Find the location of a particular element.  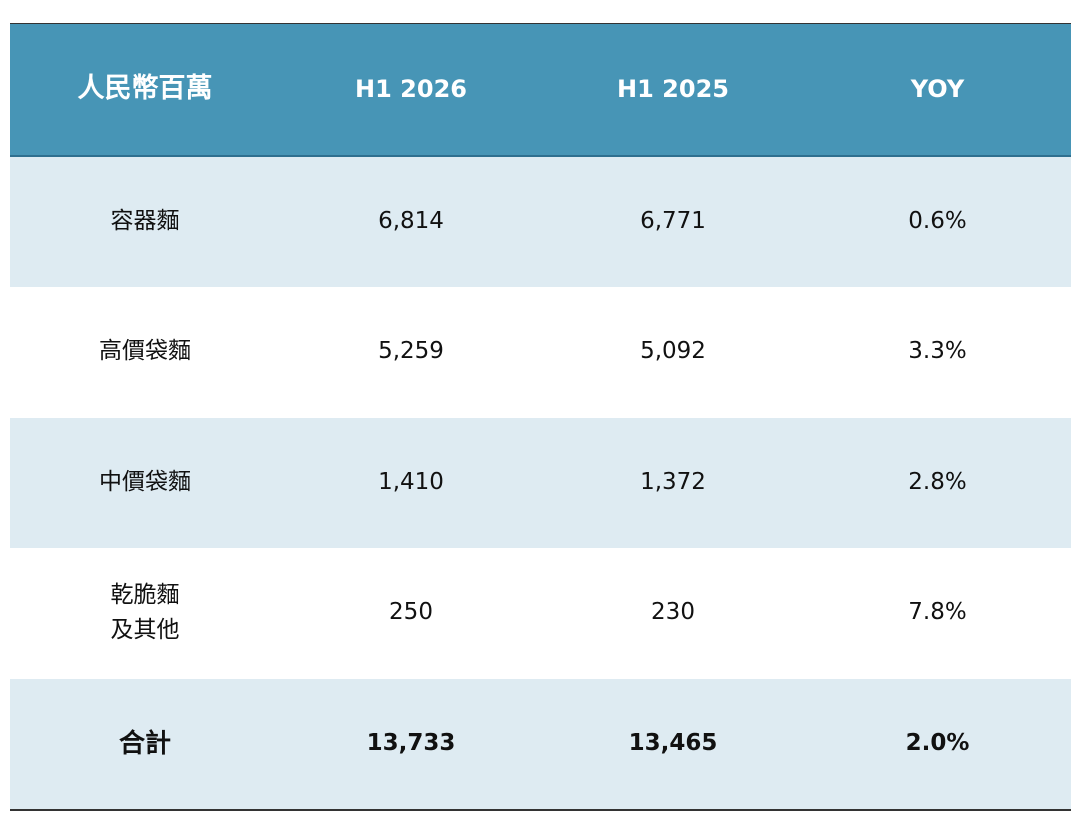

row-h1-2025-value: 230 is located at coordinates (673, 612).